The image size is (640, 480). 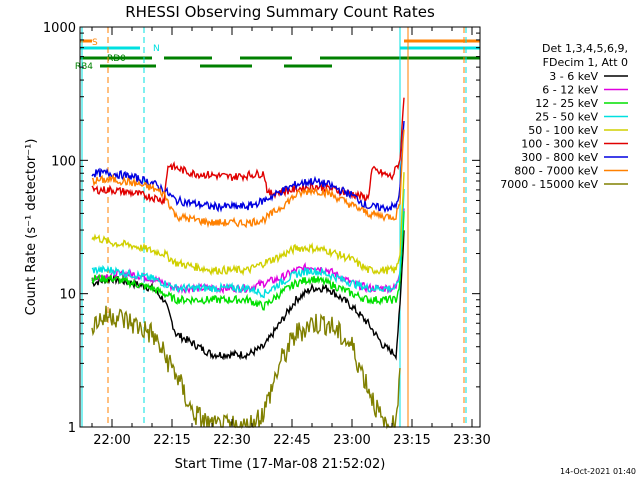 I want to click on legend-label: 12 - 25 keV, so click(x=566, y=103).